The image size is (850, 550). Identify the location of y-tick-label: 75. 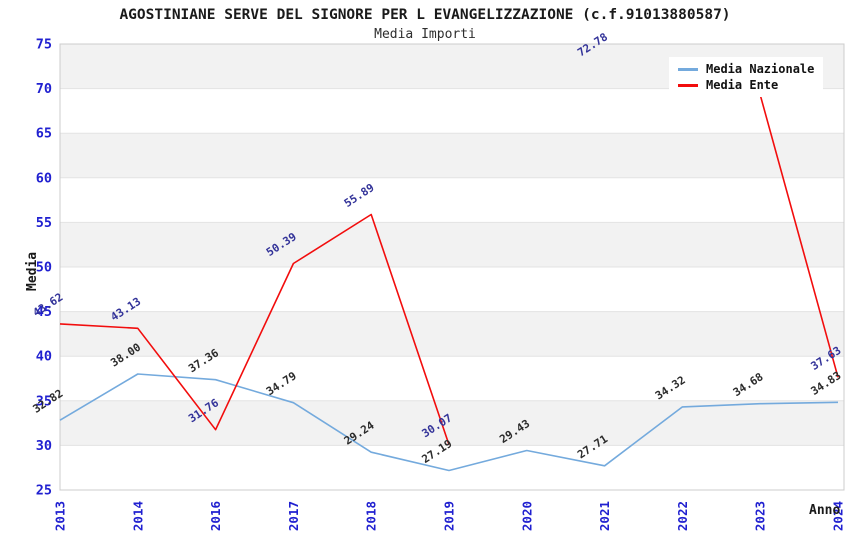
(44, 45).